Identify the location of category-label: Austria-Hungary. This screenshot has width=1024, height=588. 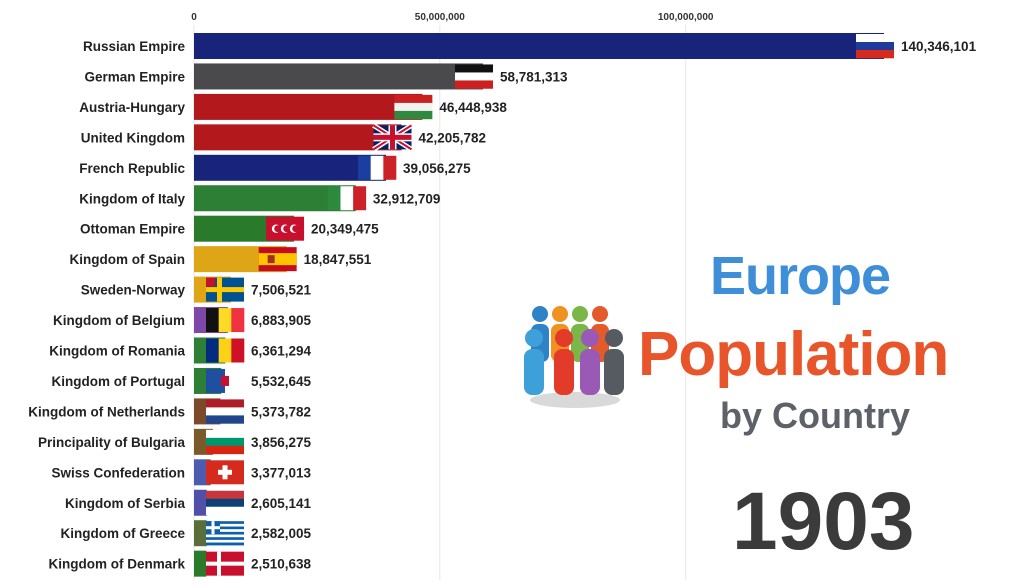
(132, 107).